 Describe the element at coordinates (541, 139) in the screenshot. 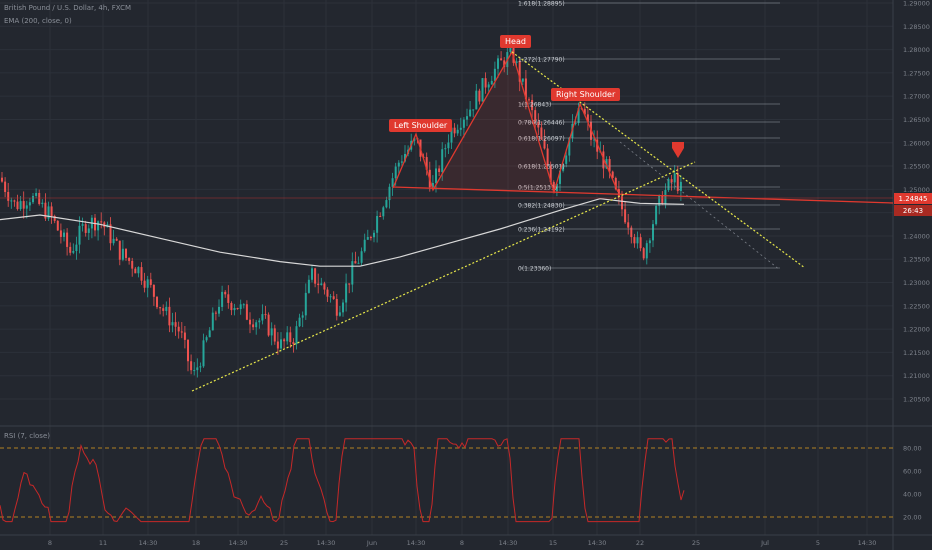

I see `fib-level-label: 0.618(1.26097)` at that location.